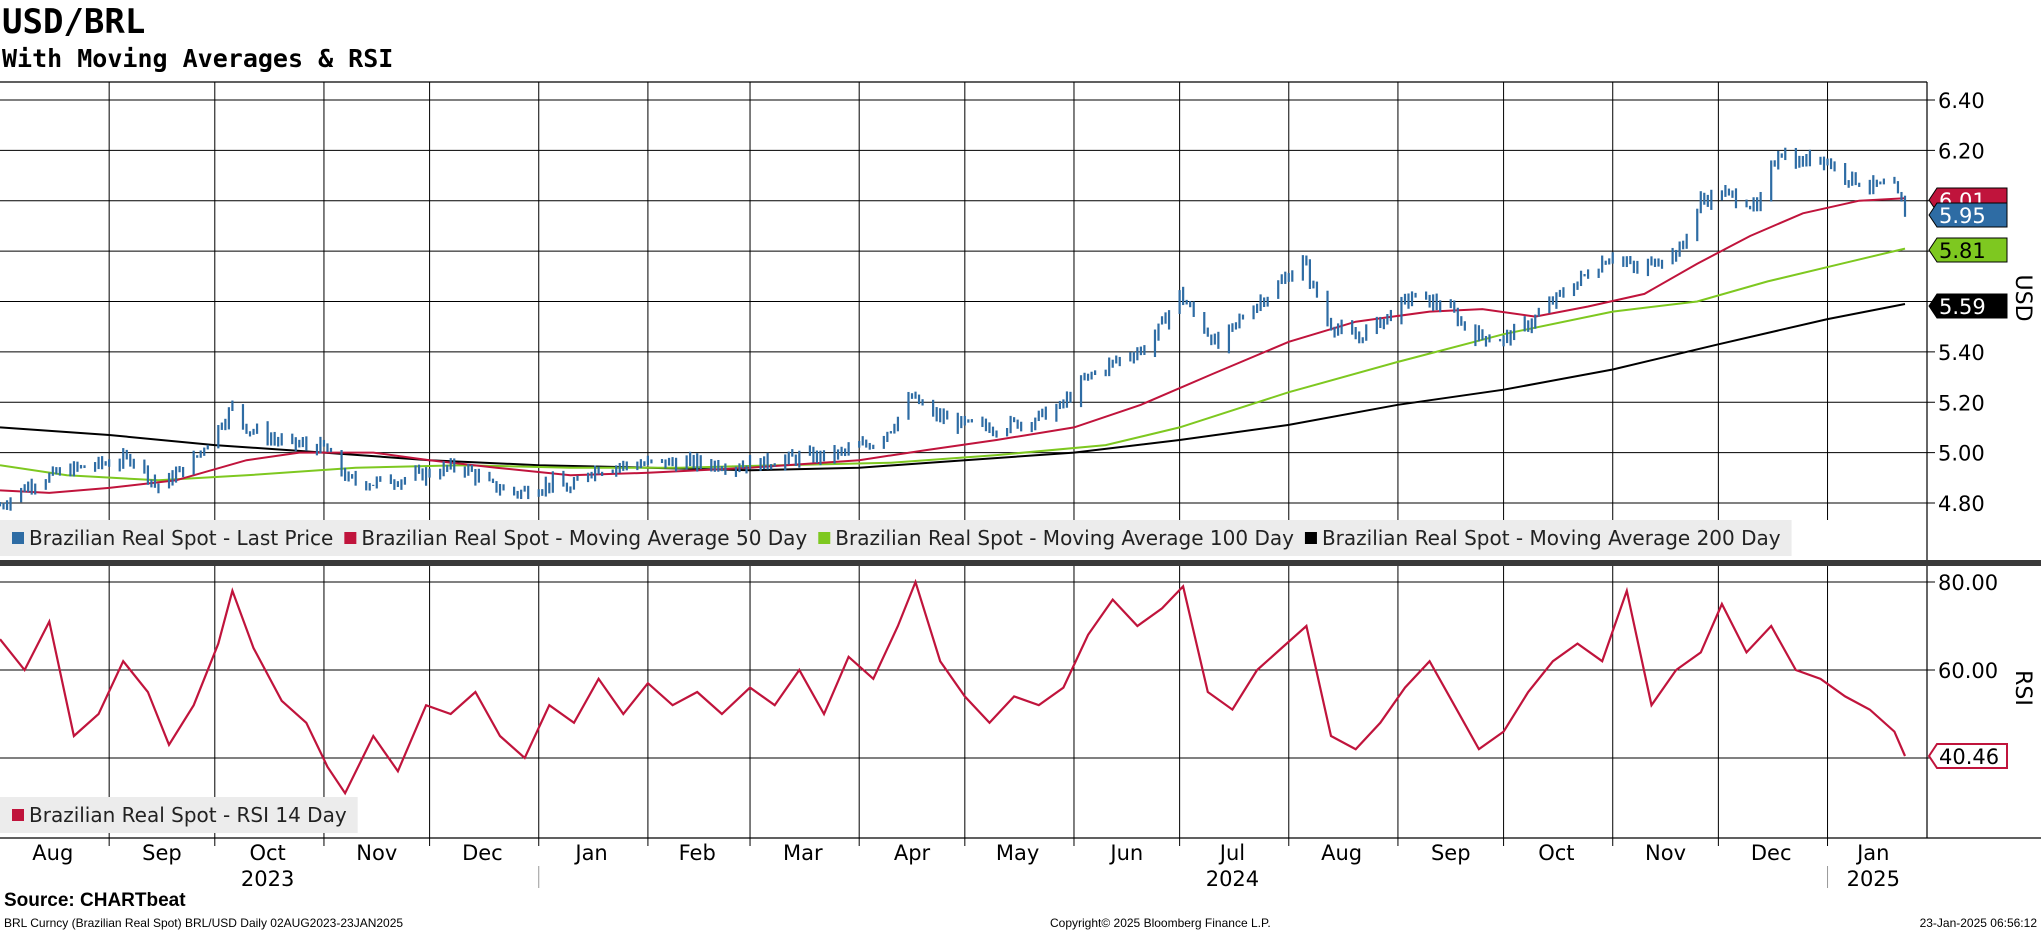  Describe the element at coordinates (18, 815) in the screenshot. I see `legend-swatch-rsi` at that location.